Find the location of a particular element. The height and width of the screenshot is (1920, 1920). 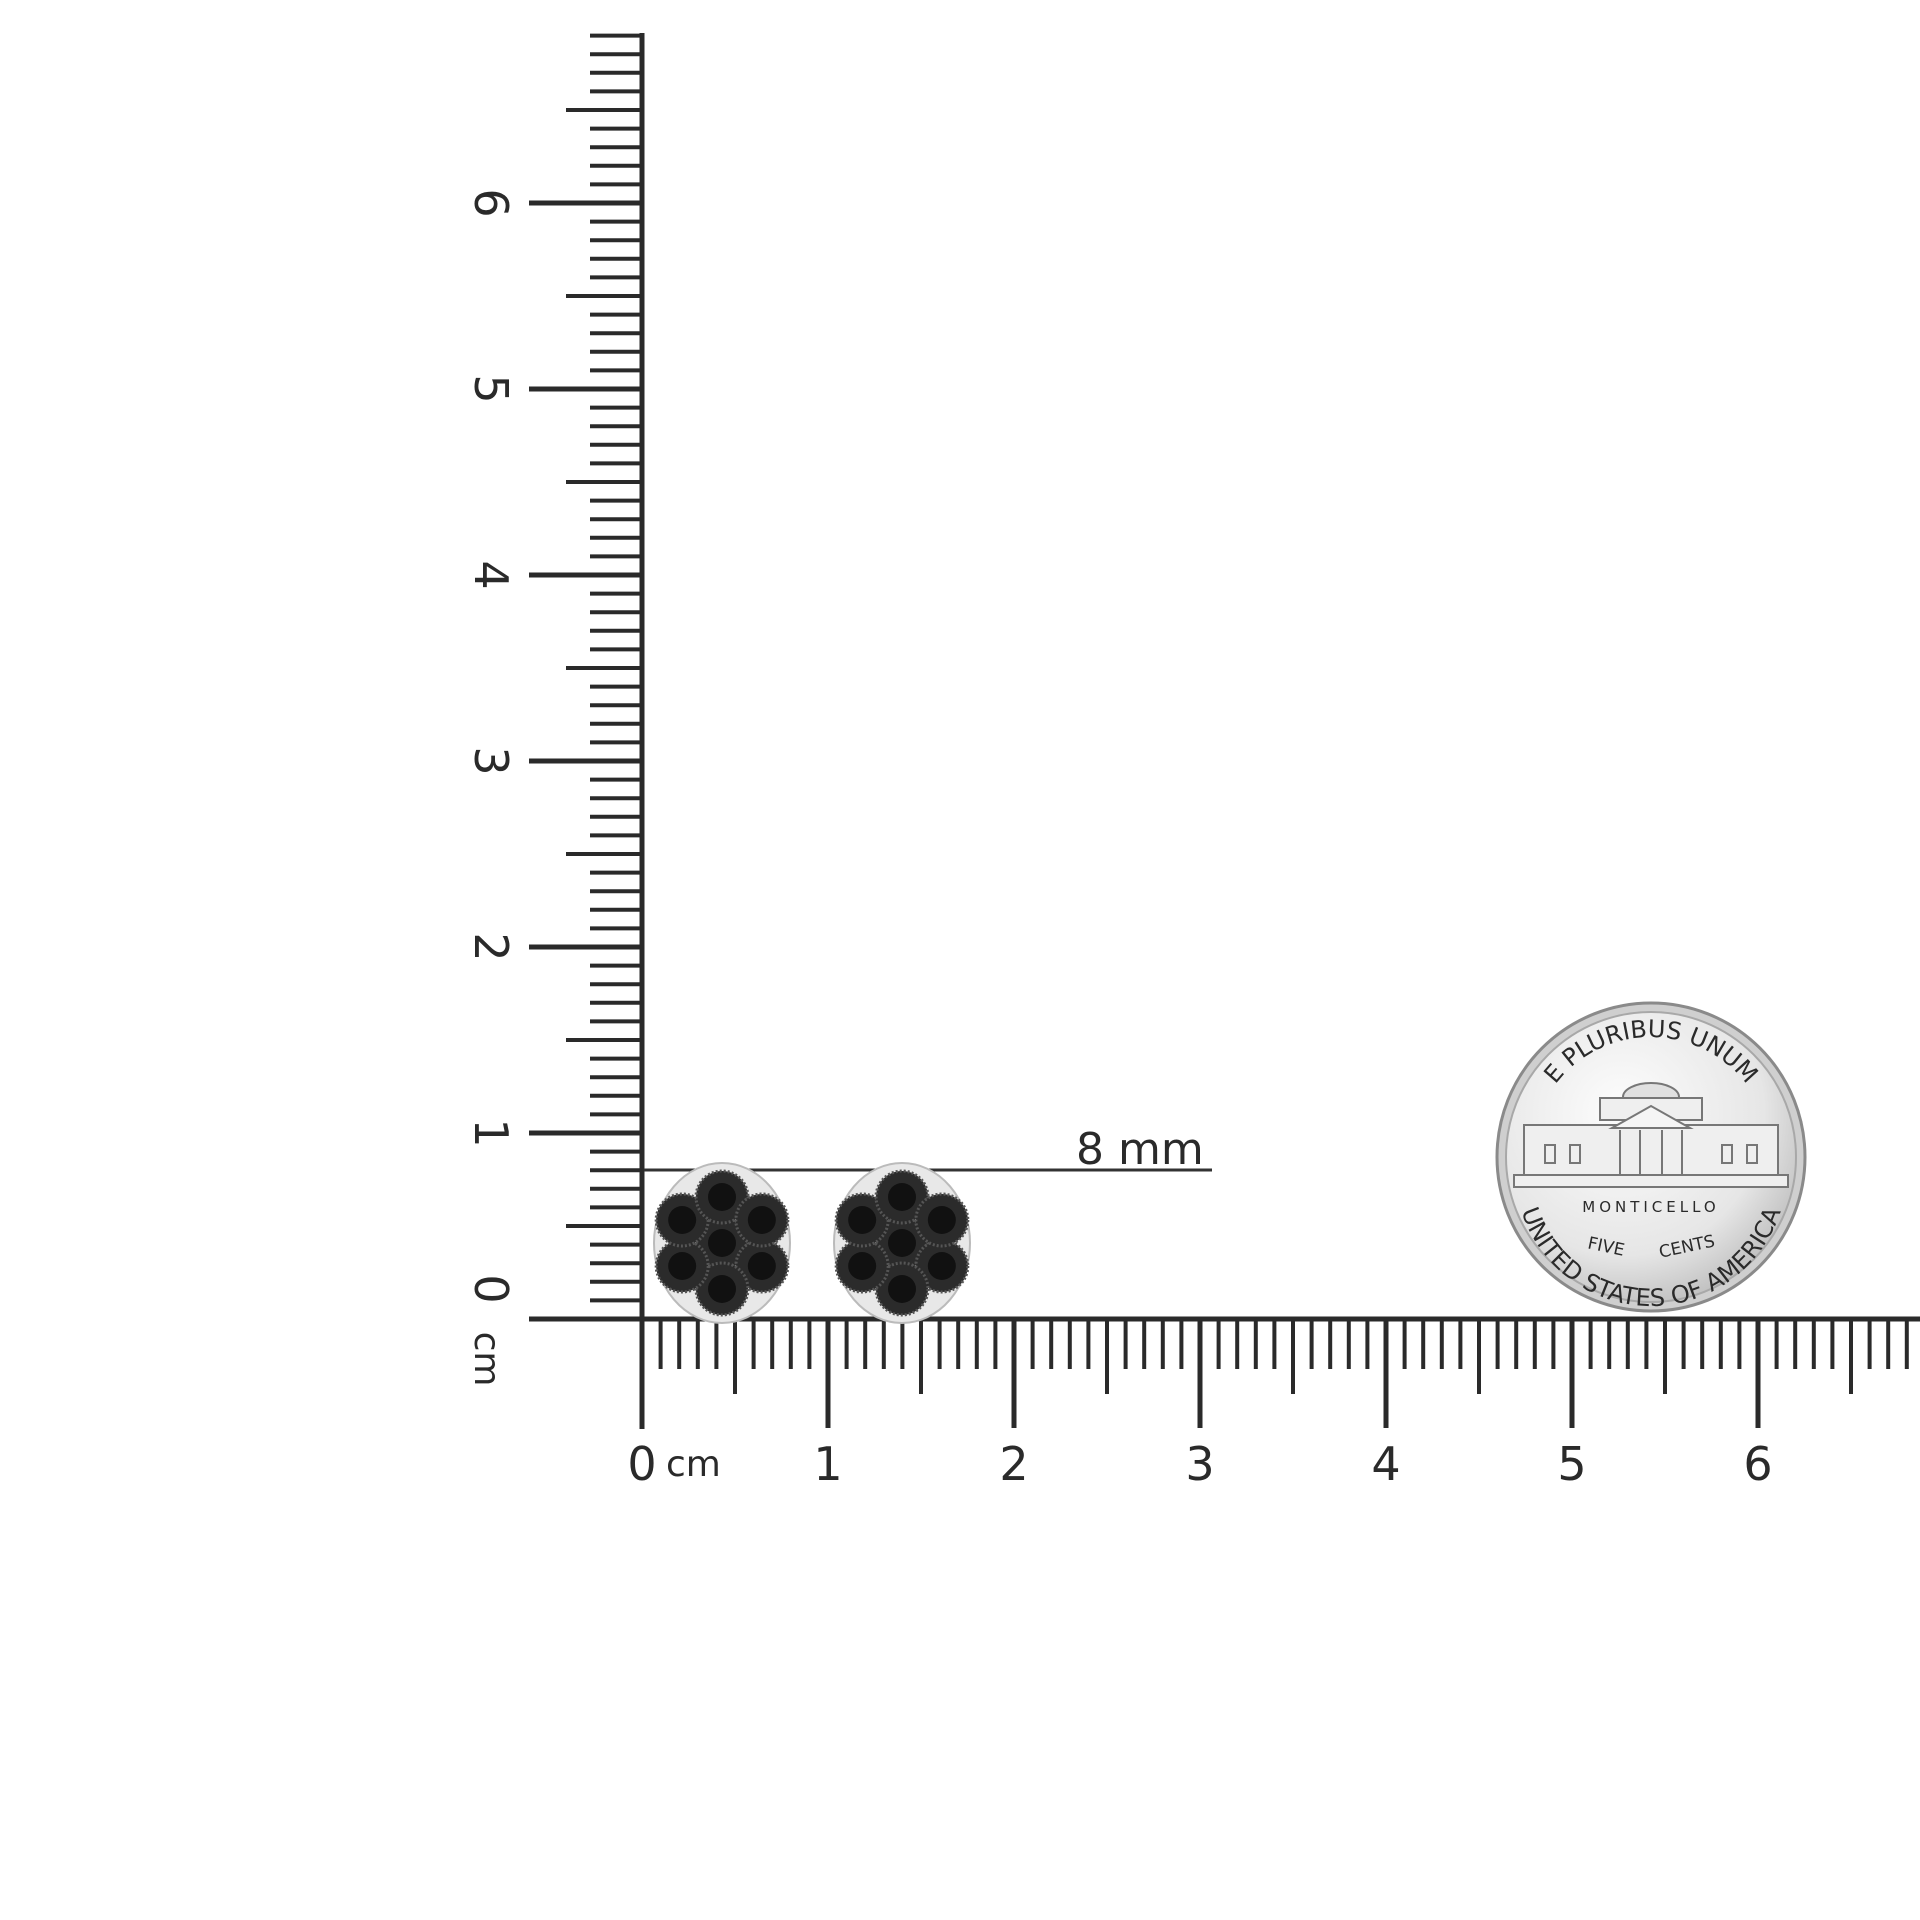

coin-building-text: MONTICELLO is located at coordinates (1651, 1207).